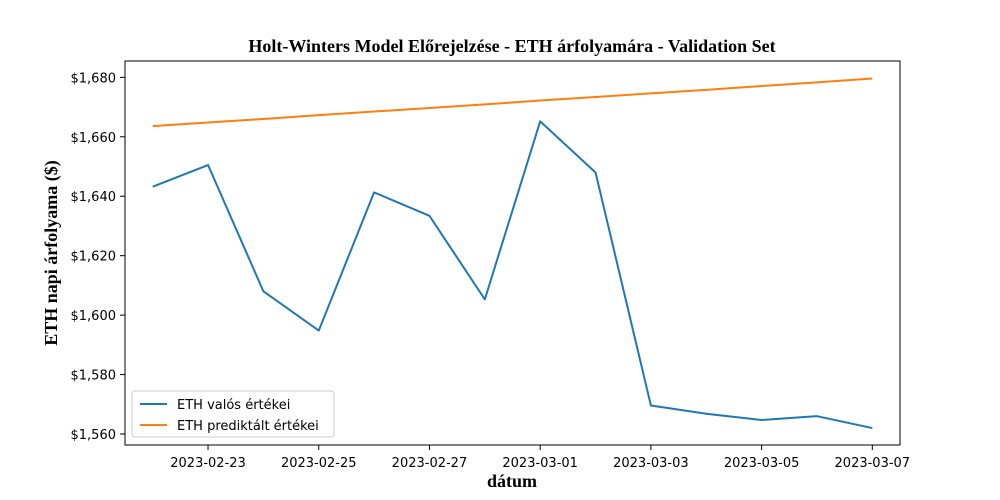 This screenshot has width=1000, height=500. Describe the element at coordinates (651, 463) in the screenshot. I see `x-tick-label: 2023-03-03` at that location.